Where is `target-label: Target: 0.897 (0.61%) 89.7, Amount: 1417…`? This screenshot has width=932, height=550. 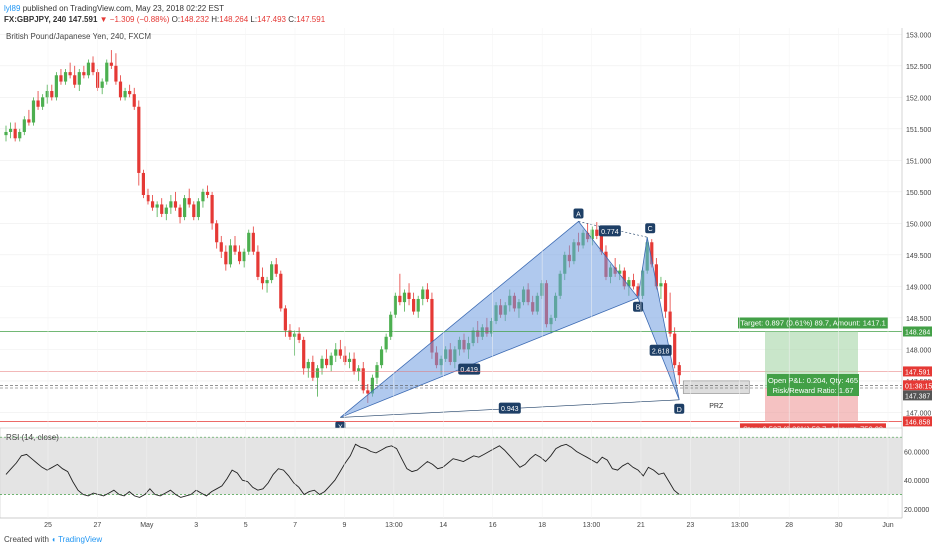 target-label: Target: 0.897 (0.61%) 89.7, Amount: 1417… is located at coordinates (813, 322).